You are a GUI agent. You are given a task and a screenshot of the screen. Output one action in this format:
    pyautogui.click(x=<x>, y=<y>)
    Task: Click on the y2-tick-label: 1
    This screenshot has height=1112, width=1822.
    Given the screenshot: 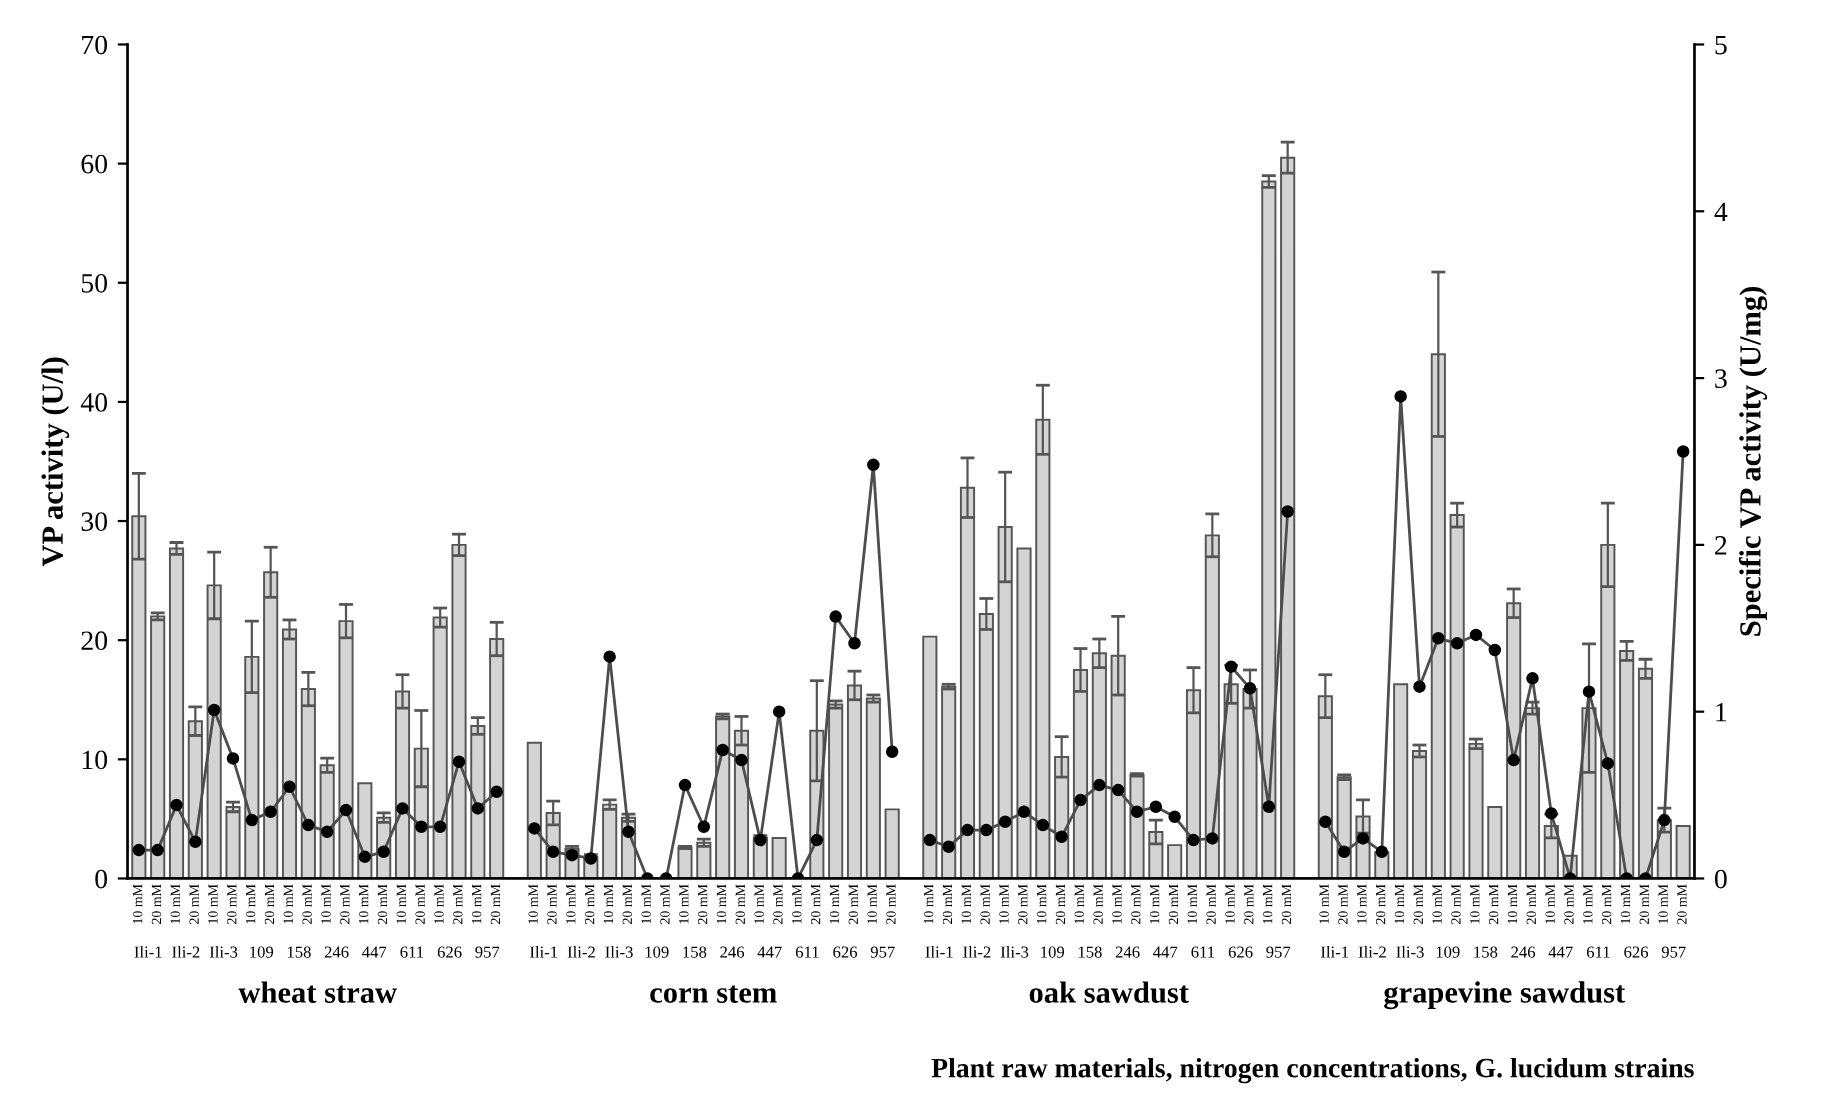 What is the action you would take?
    pyautogui.click(x=1721, y=712)
    